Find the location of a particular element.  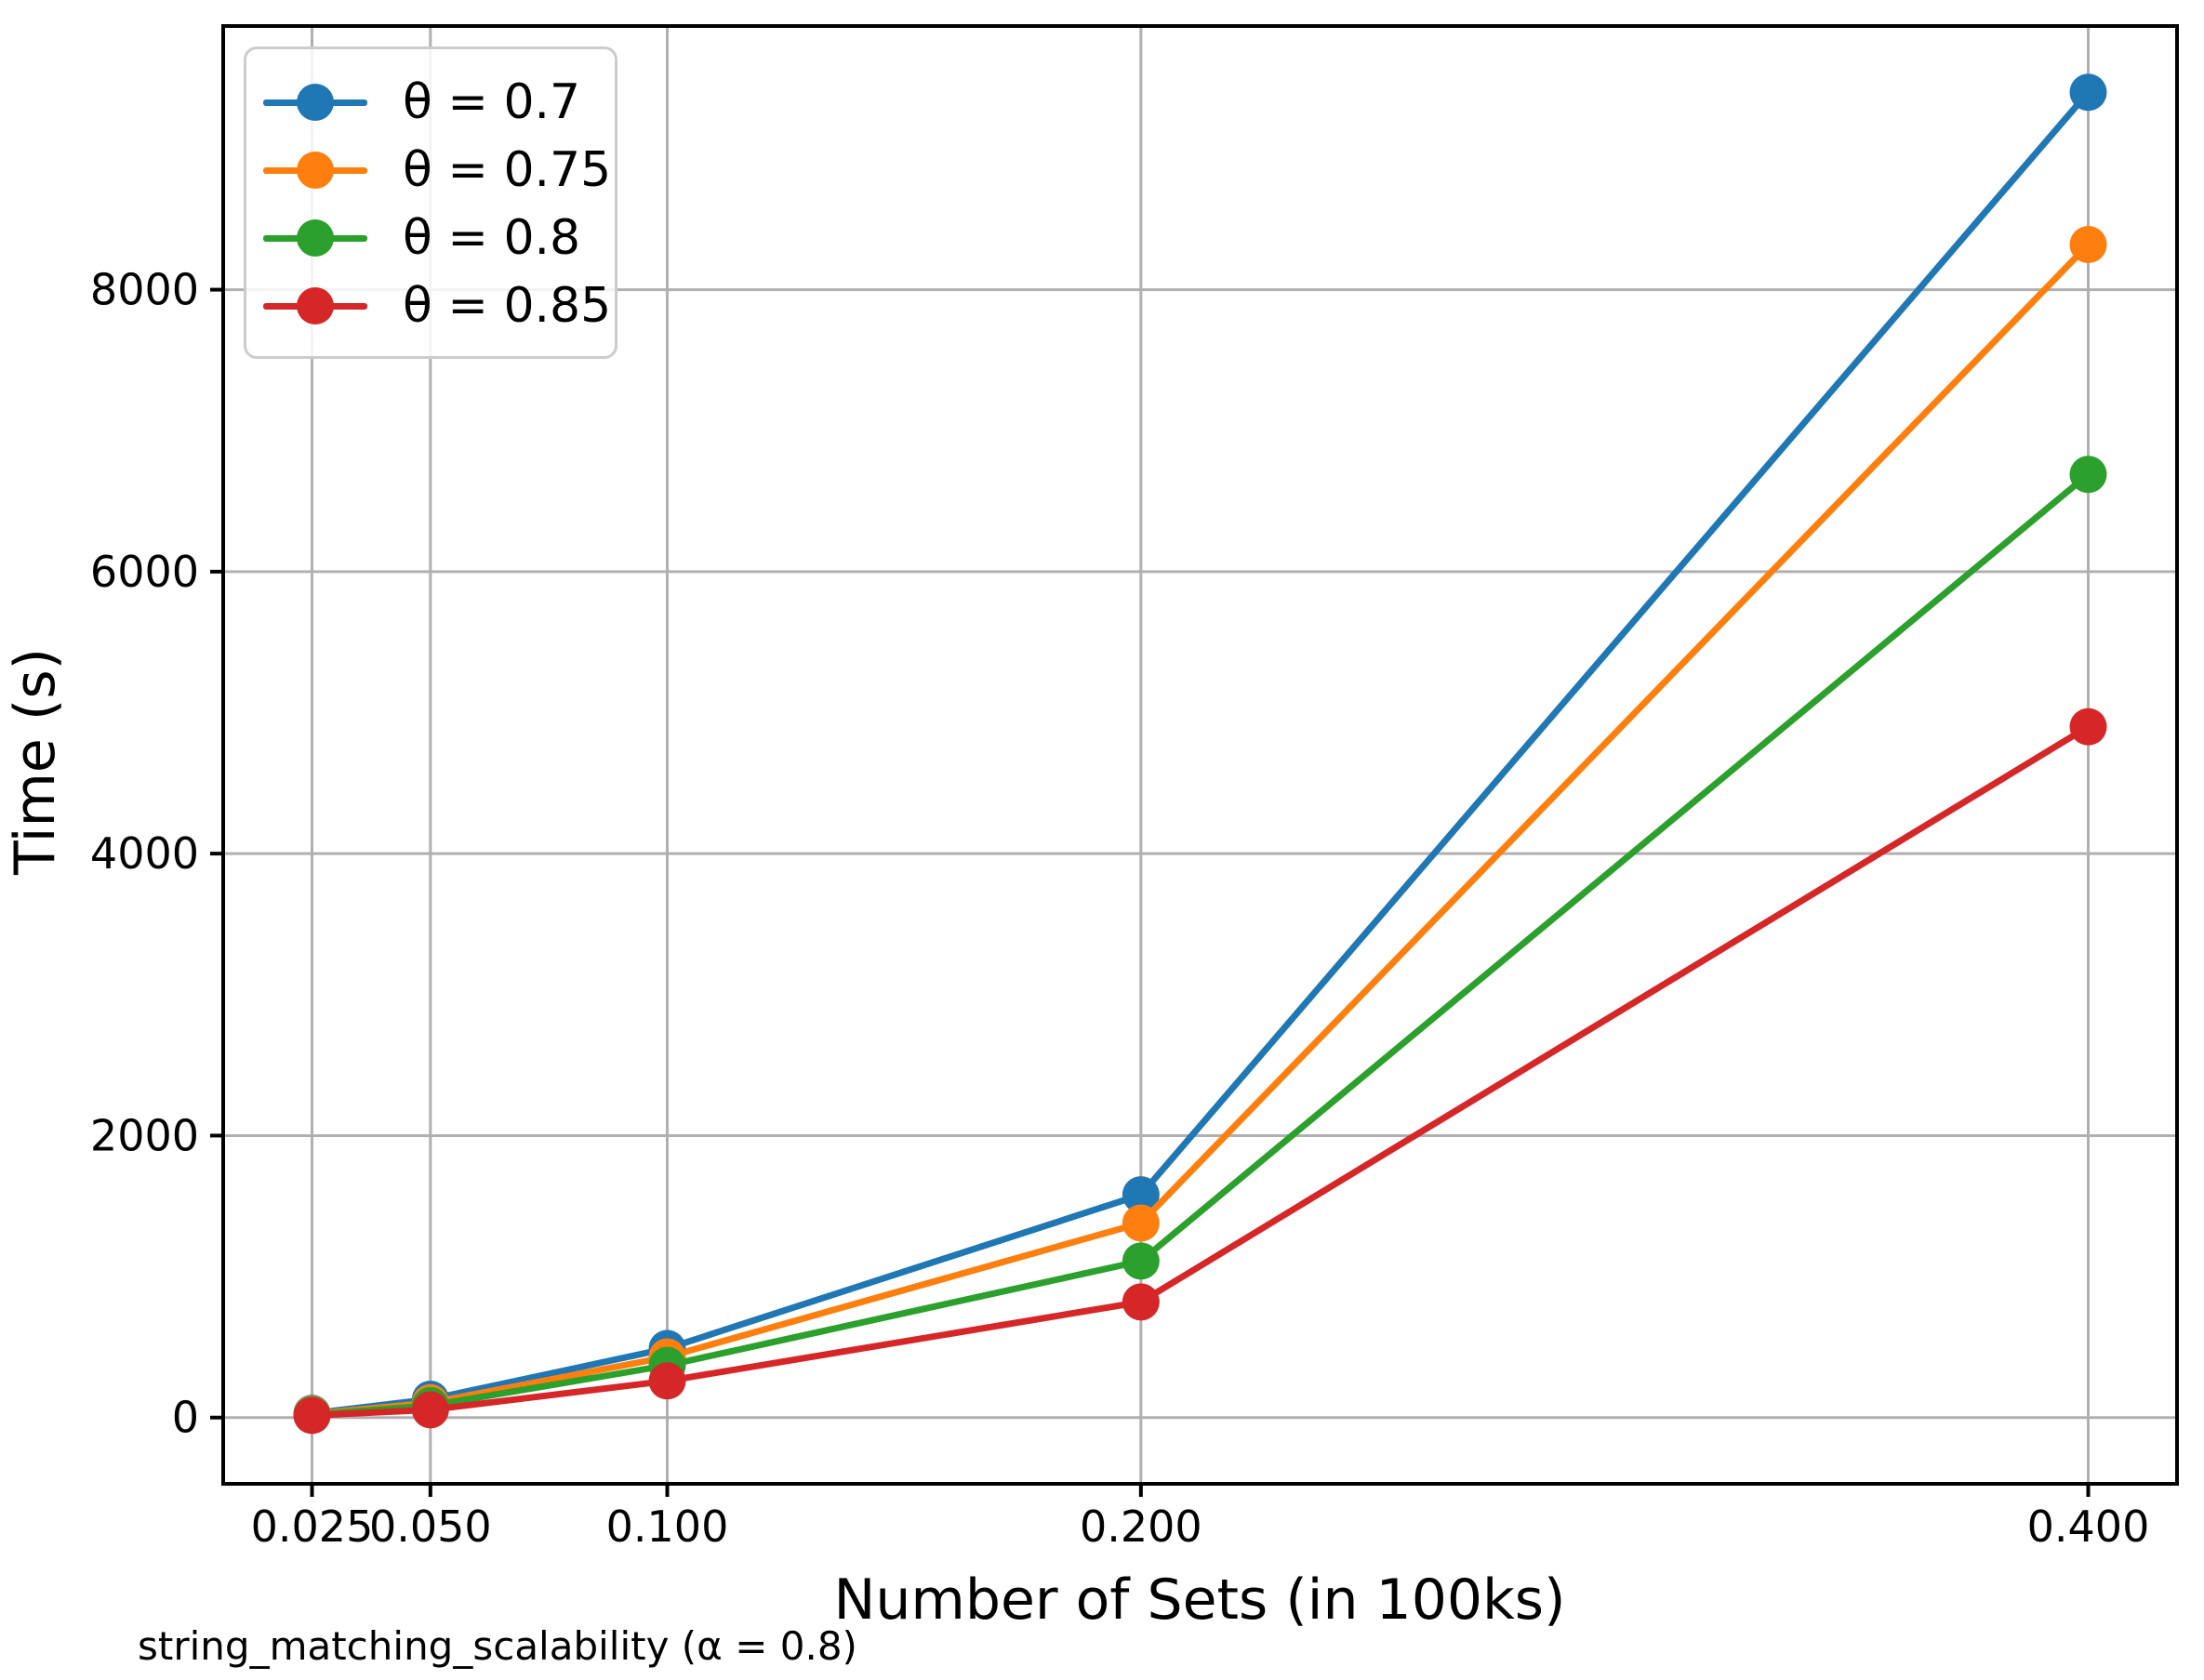

chart-legend: θ = 0.7 θ = 0.75 θ = 0.8 θ = 0.85 is located at coordinates (431, 202).